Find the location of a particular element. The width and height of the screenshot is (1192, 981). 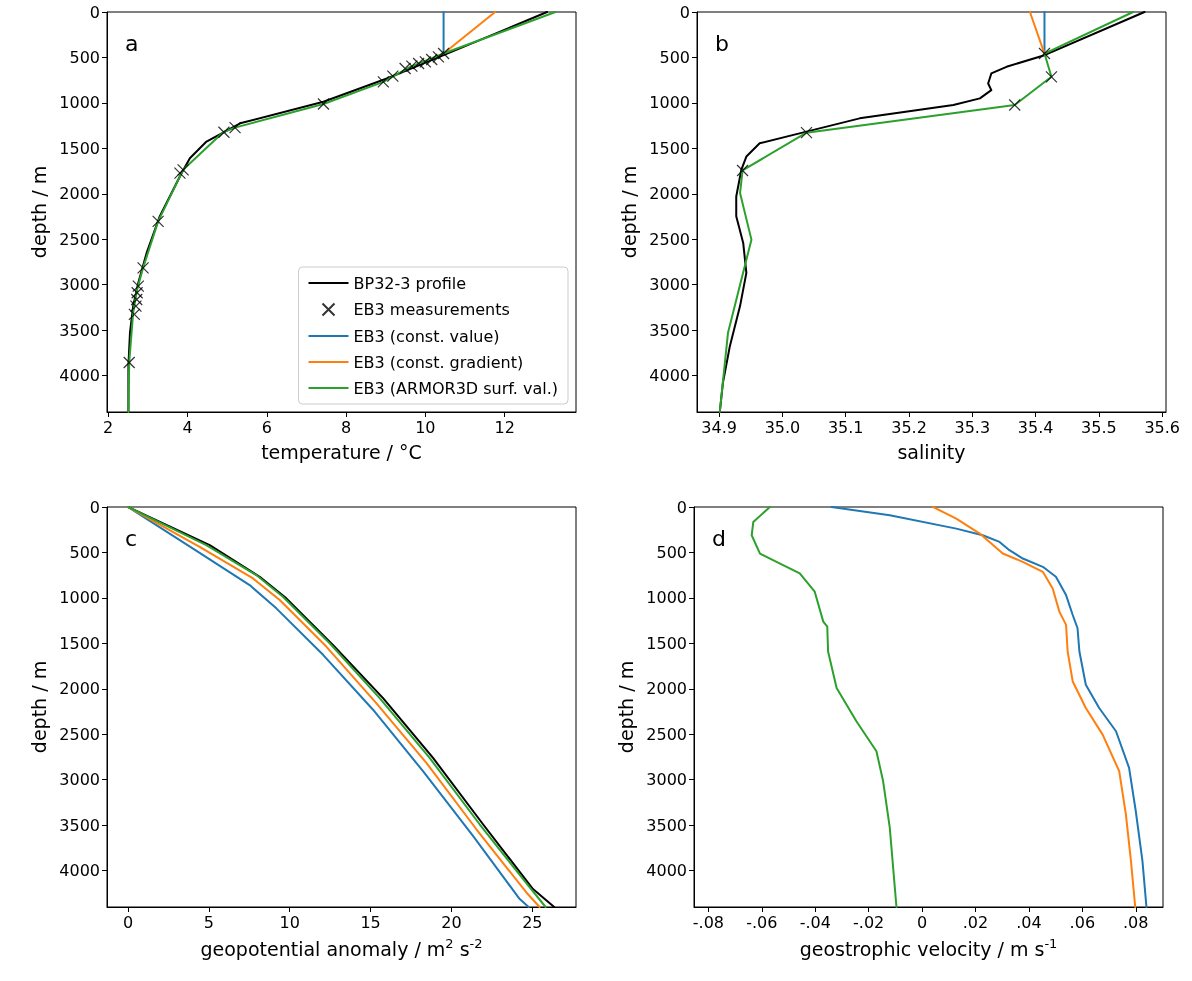

x-tick-label: 15 is located at coordinates (370, 922).